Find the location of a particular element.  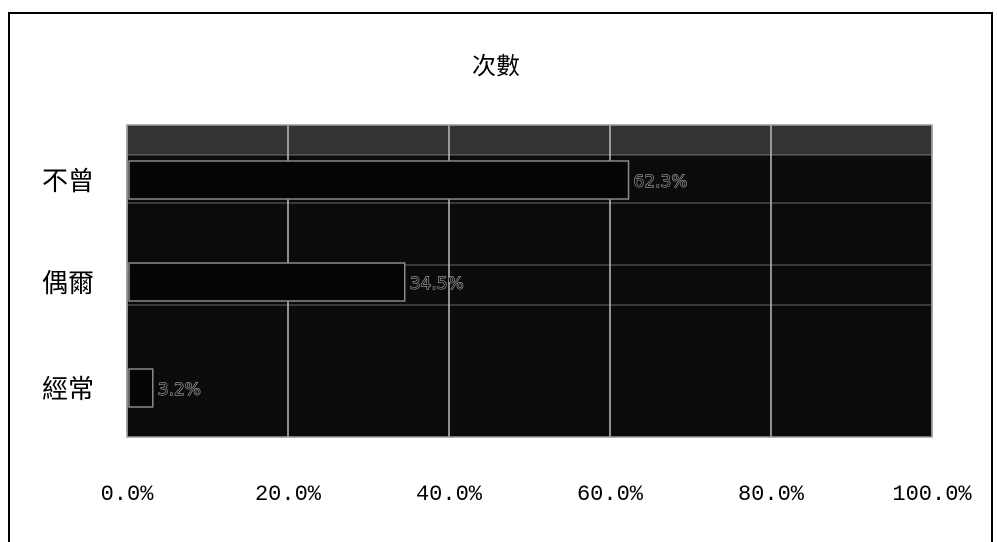

category-label: 經常 is located at coordinates (68, 390).